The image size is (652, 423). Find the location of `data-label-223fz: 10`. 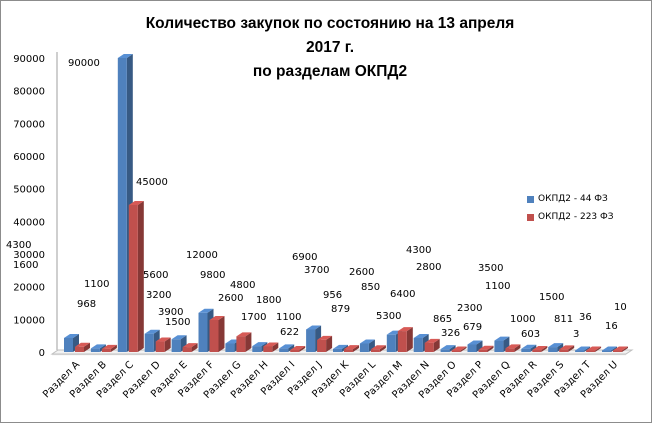

data-label-223fz: 10 is located at coordinates (620, 307).